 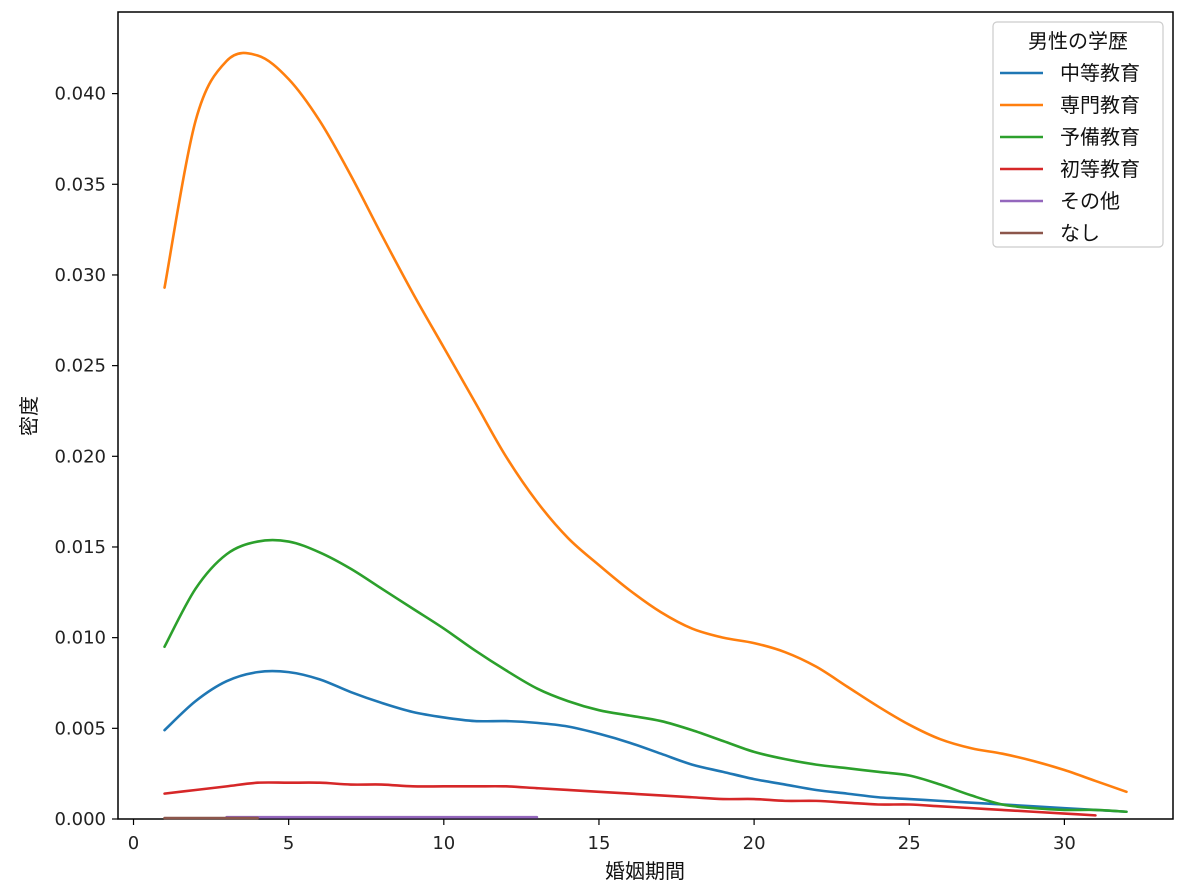 What do you see at coordinates (1100, 169) in the screenshot?
I see `legend-label: 初等教育` at bounding box center [1100, 169].